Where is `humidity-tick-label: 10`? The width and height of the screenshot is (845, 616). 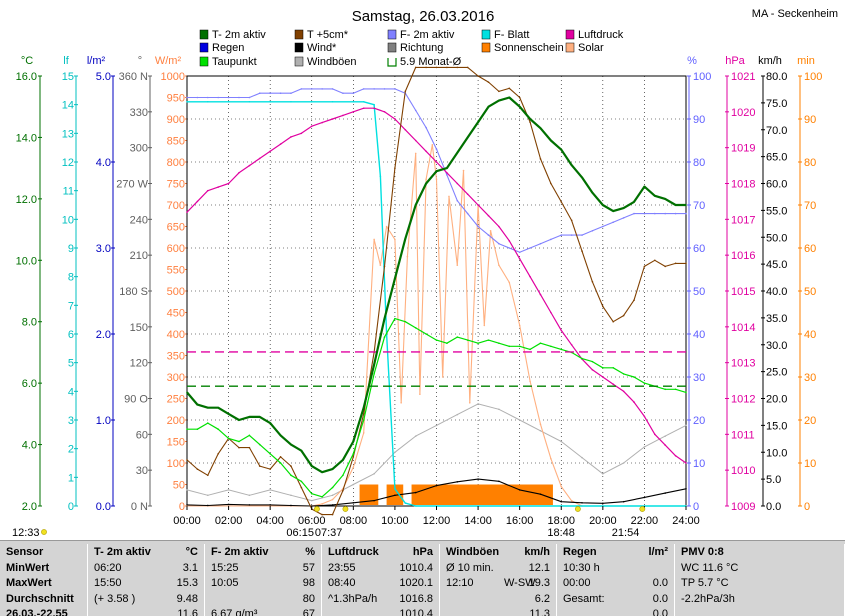 humidity-tick-label: 10 is located at coordinates (699, 464).